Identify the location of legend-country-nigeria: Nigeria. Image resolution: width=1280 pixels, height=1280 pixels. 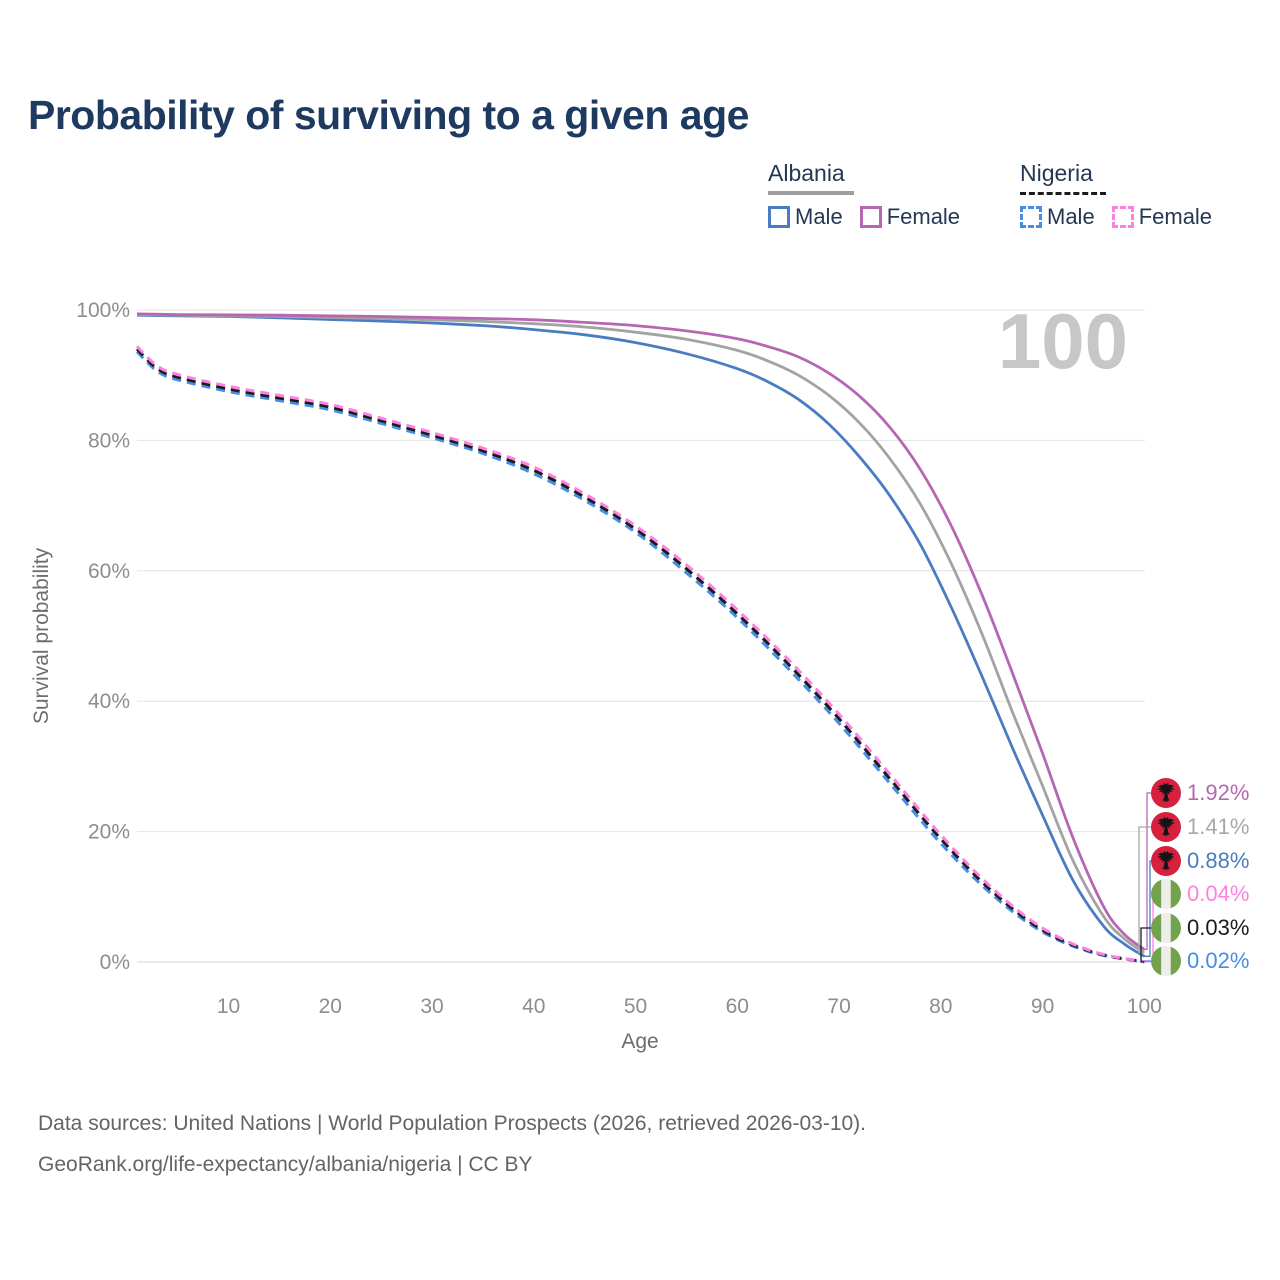
(1063, 177).